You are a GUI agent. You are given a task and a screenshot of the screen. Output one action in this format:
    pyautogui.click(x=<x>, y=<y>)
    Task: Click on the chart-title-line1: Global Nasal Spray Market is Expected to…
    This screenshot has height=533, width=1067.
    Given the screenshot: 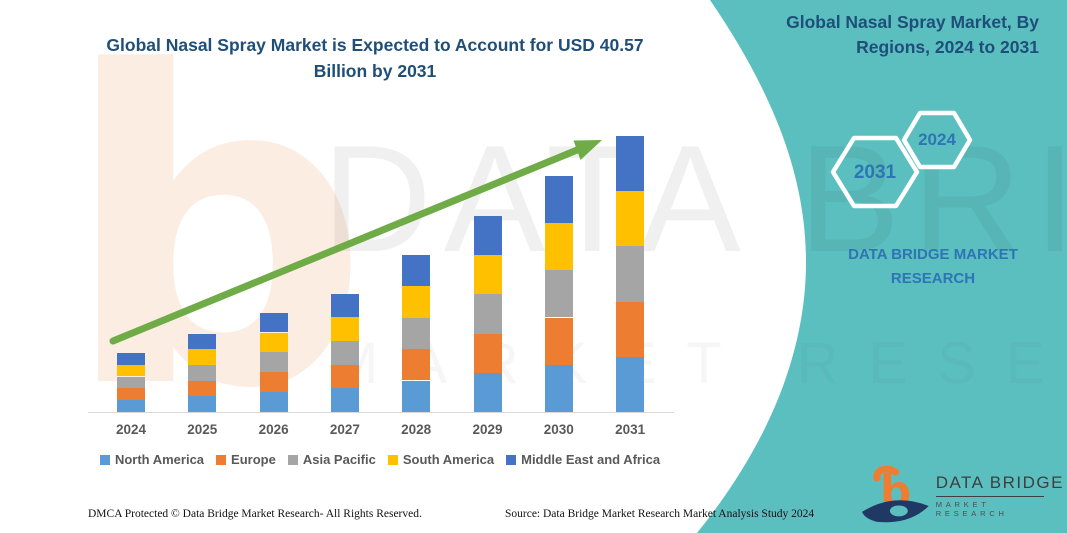 What is the action you would take?
    pyautogui.click(x=375, y=45)
    